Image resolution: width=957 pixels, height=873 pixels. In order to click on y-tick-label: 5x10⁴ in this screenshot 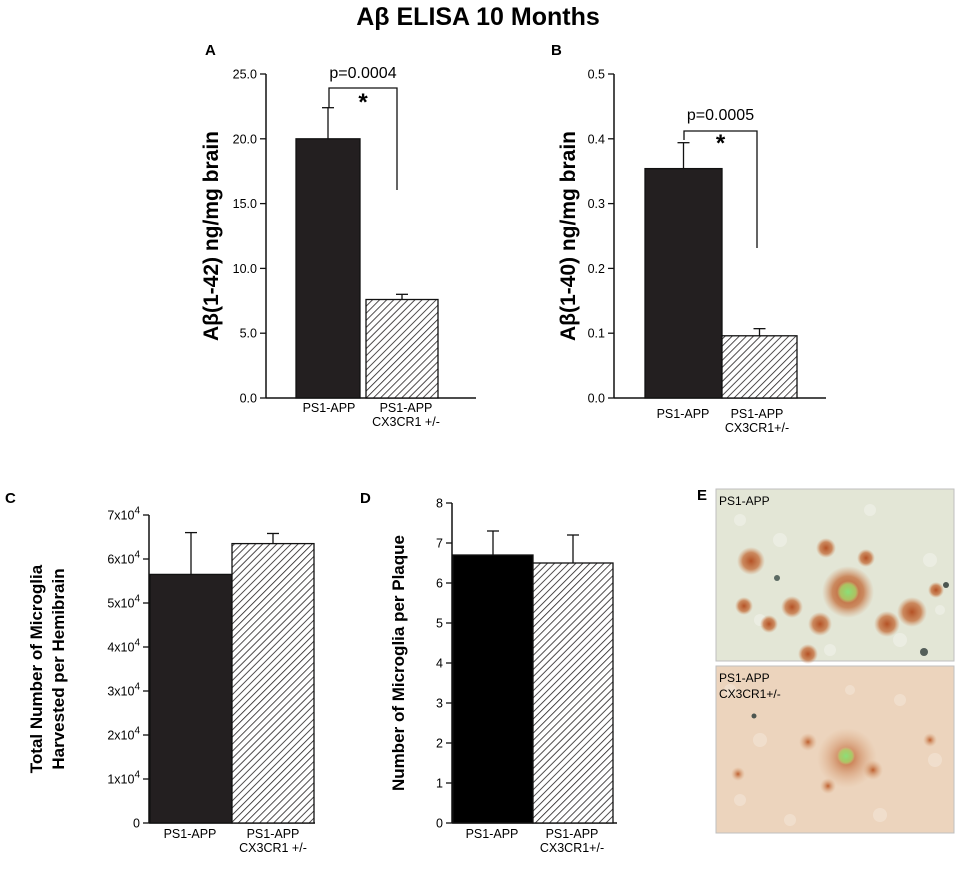, I will do `click(123, 602)`.